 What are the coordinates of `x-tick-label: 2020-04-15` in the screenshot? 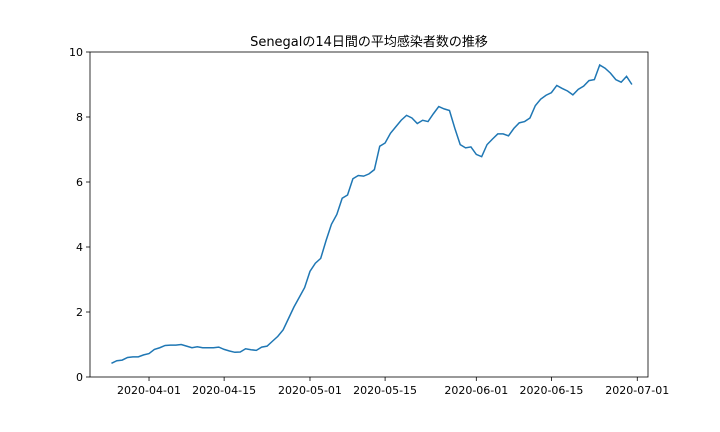 It's located at (224, 390).